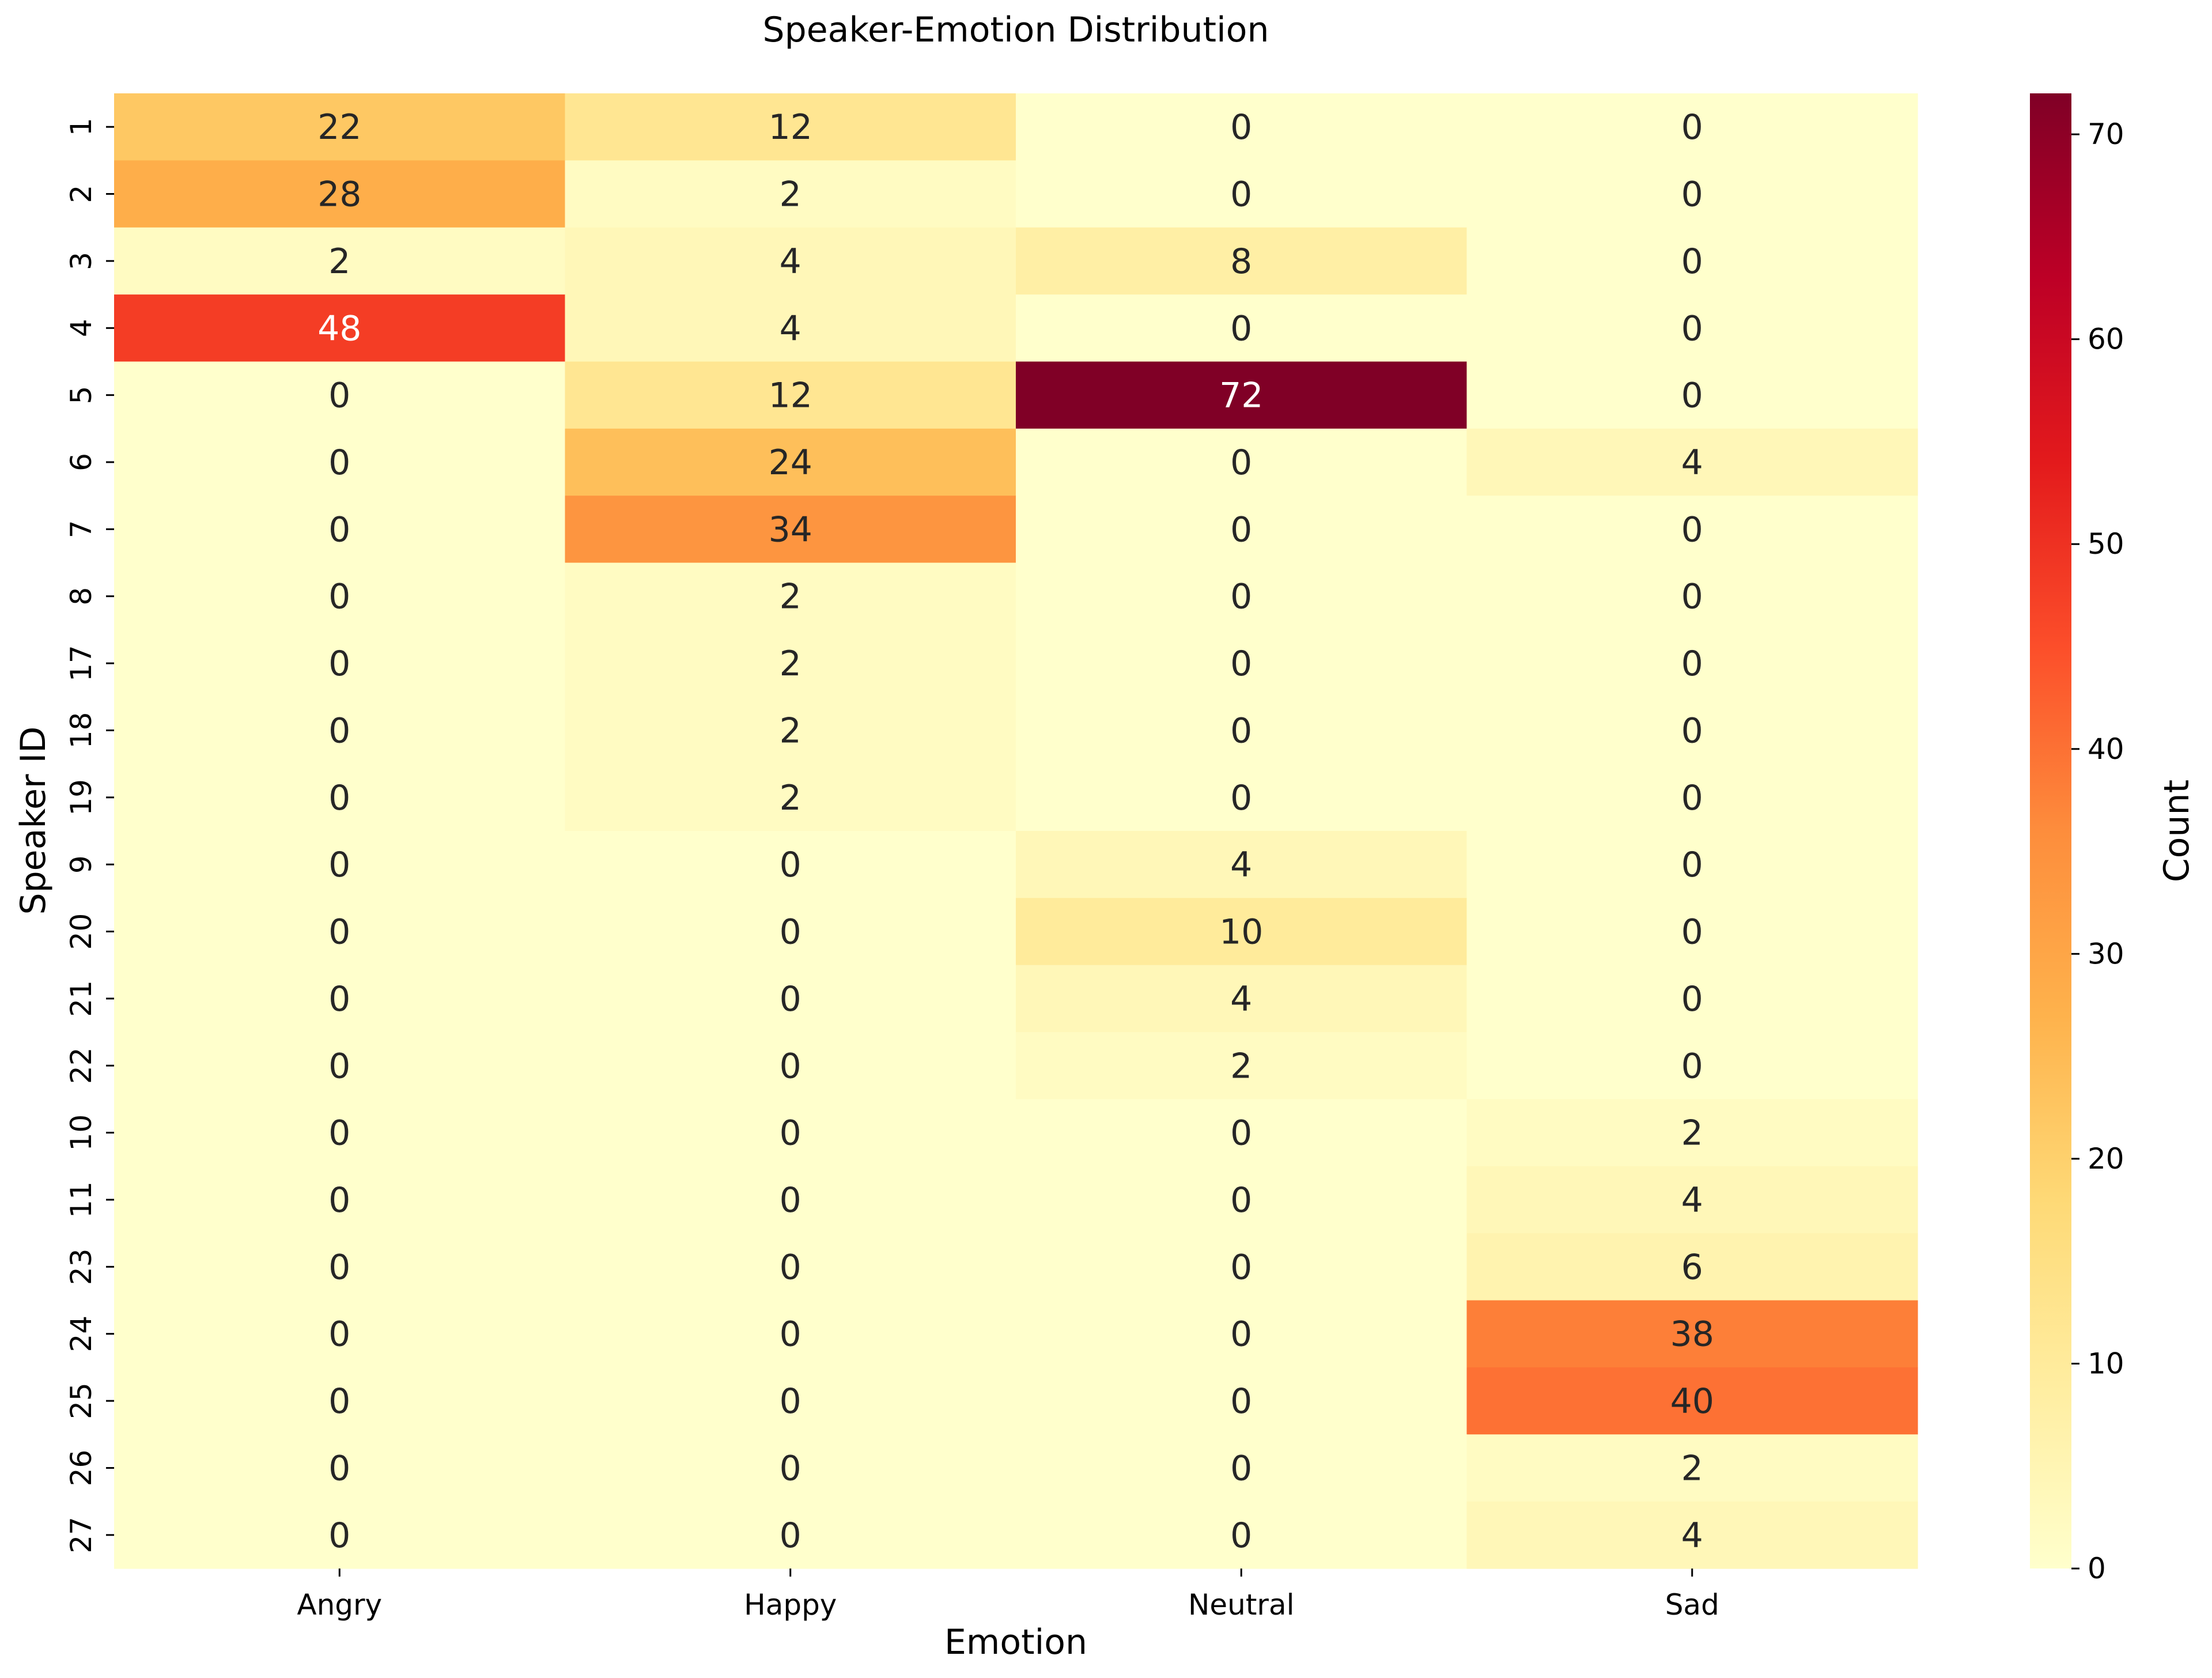  Describe the element at coordinates (2106, 544) in the screenshot. I see `colorbar-tick-label: 50` at that location.